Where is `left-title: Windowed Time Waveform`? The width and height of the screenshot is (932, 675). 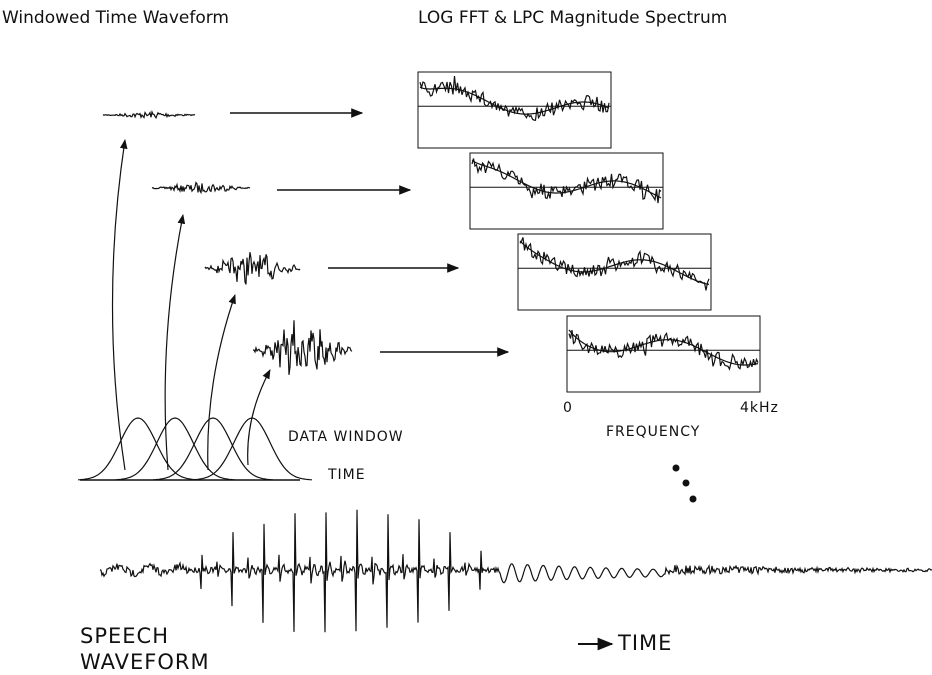
left-title: Windowed Time Waveform is located at coordinates (115, 18).